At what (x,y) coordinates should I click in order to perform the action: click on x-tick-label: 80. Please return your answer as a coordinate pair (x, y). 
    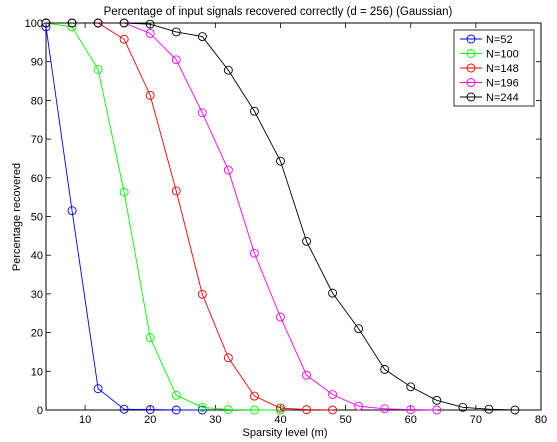
    Looking at the image, I should click on (541, 420).